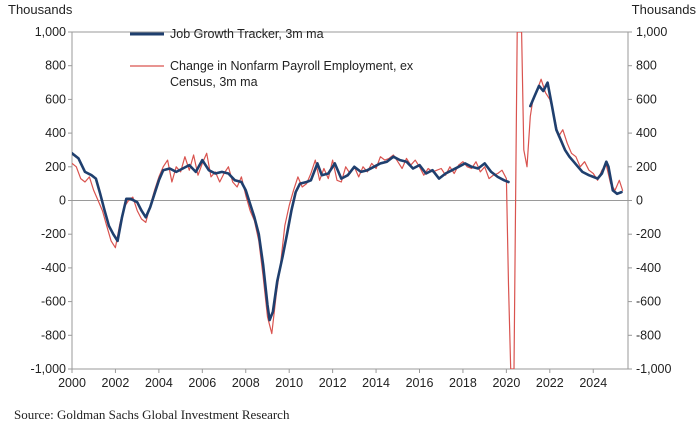  Describe the element at coordinates (53, 302) in the screenshot. I see `y-tick-label-left: -600` at that location.